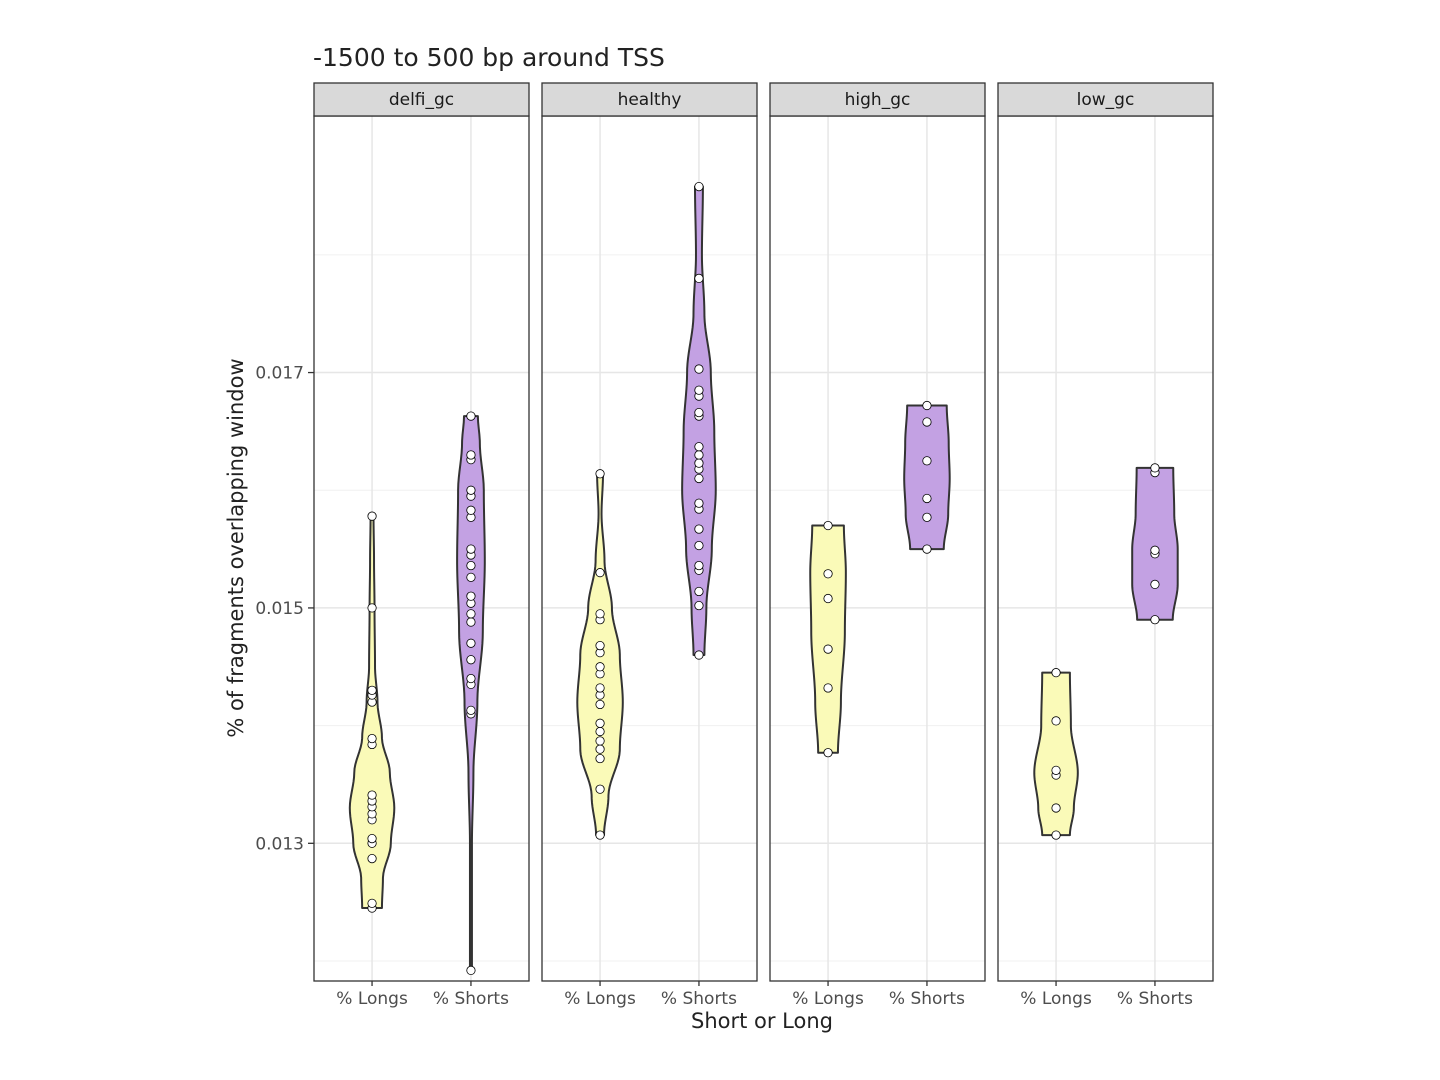  Describe the element at coordinates (279, 844) in the screenshot. I see `y-tick-label: 0.013` at that location.